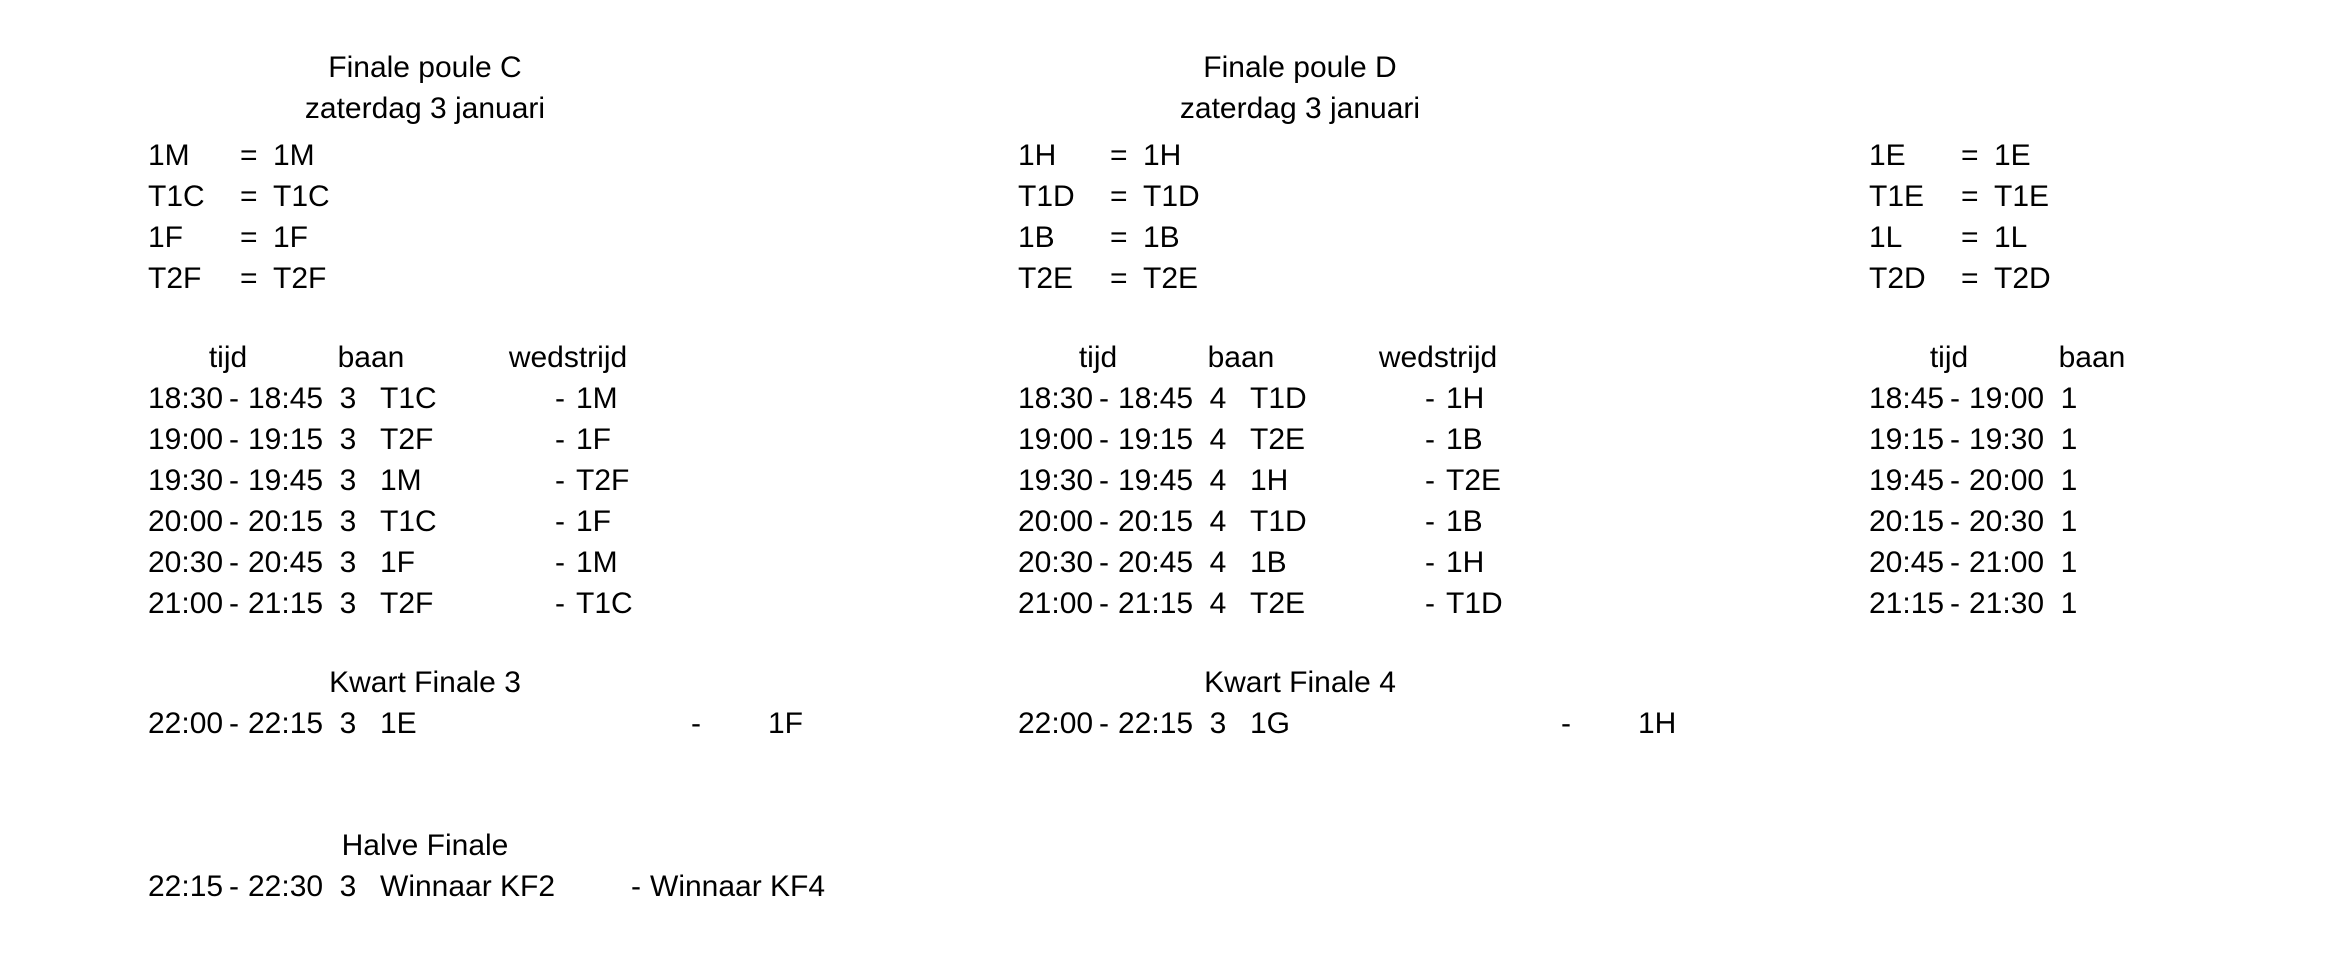 This screenshot has height=957, width=2336. Describe the element at coordinates (1300, 67) in the screenshot. I see `poule-d-title: Finale poule D` at that location.